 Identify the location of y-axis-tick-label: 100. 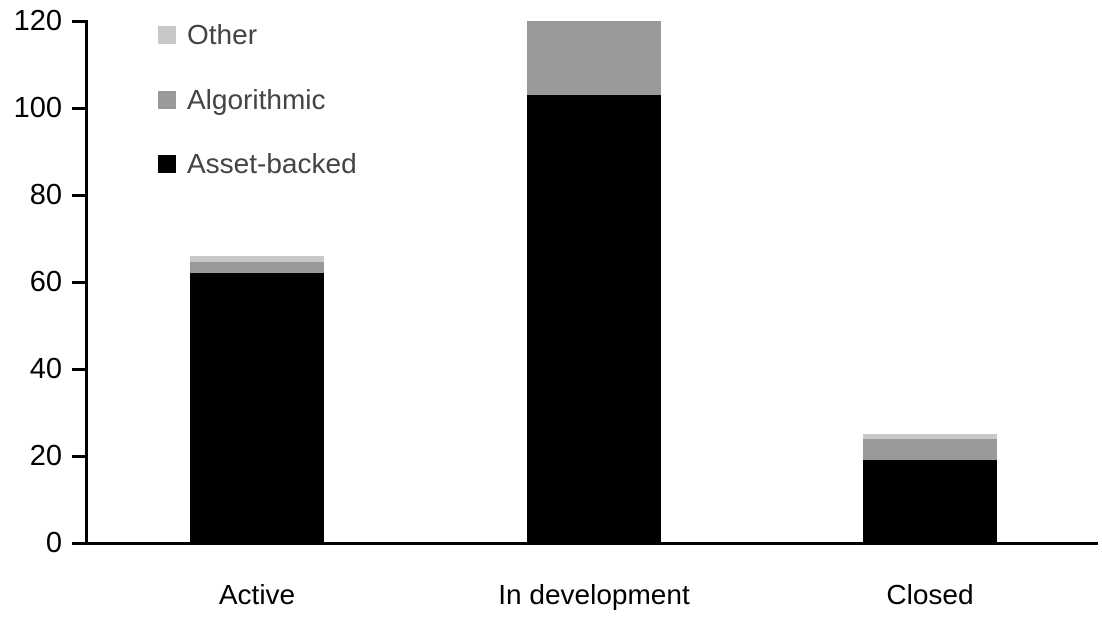
(37, 108).